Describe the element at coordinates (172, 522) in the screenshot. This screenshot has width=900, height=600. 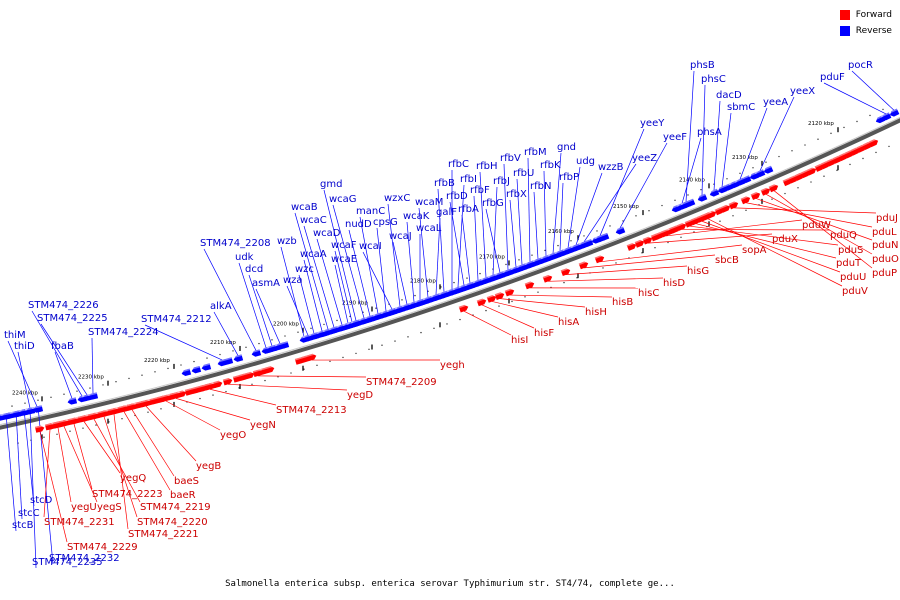
I see `gene-label-STM474_2220: STM474_2220` at that location.